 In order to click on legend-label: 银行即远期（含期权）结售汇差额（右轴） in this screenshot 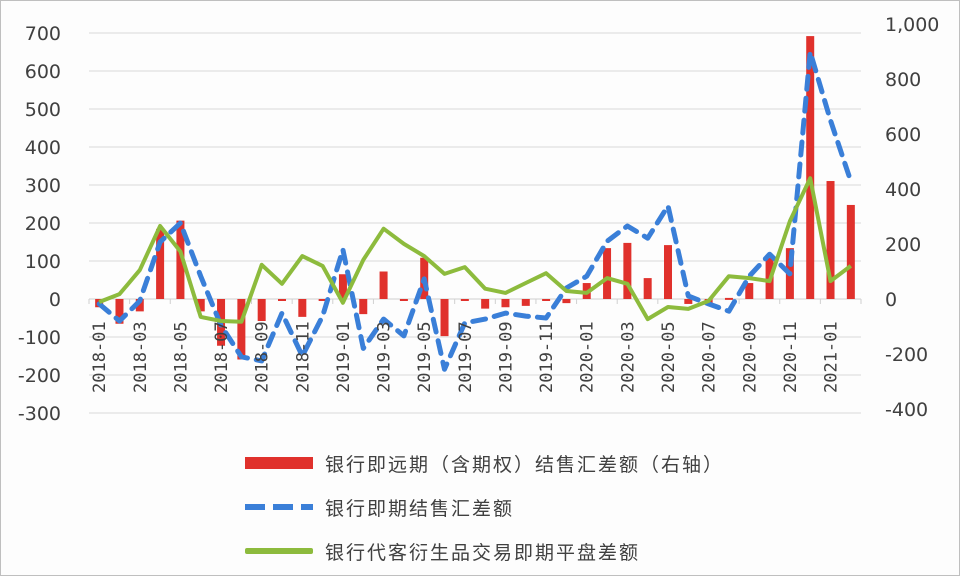, I will do `click(525, 464)`.